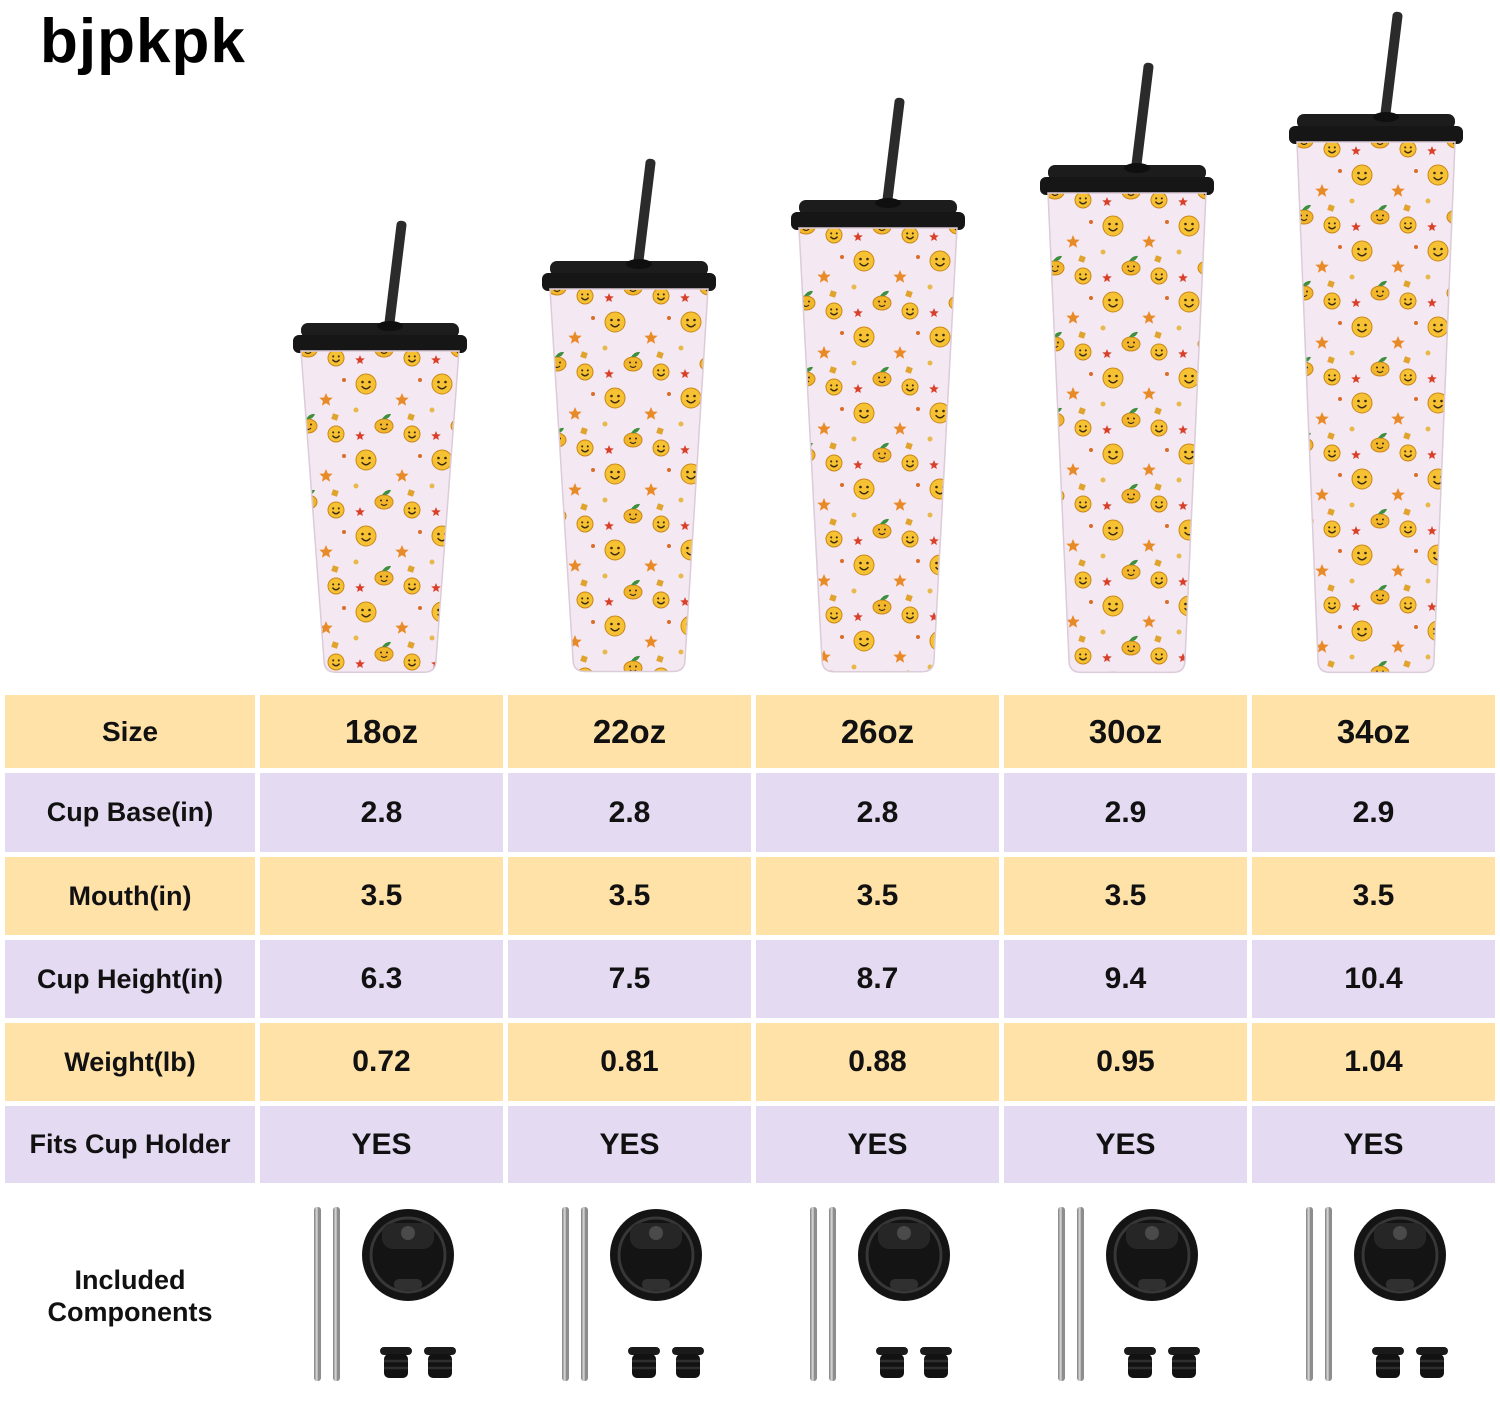 This screenshot has height=1409, width=1500. Describe the element at coordinates (130, 896) in the screenshot. I see `row-label-mouth-in: Mouth(in)` at that location.